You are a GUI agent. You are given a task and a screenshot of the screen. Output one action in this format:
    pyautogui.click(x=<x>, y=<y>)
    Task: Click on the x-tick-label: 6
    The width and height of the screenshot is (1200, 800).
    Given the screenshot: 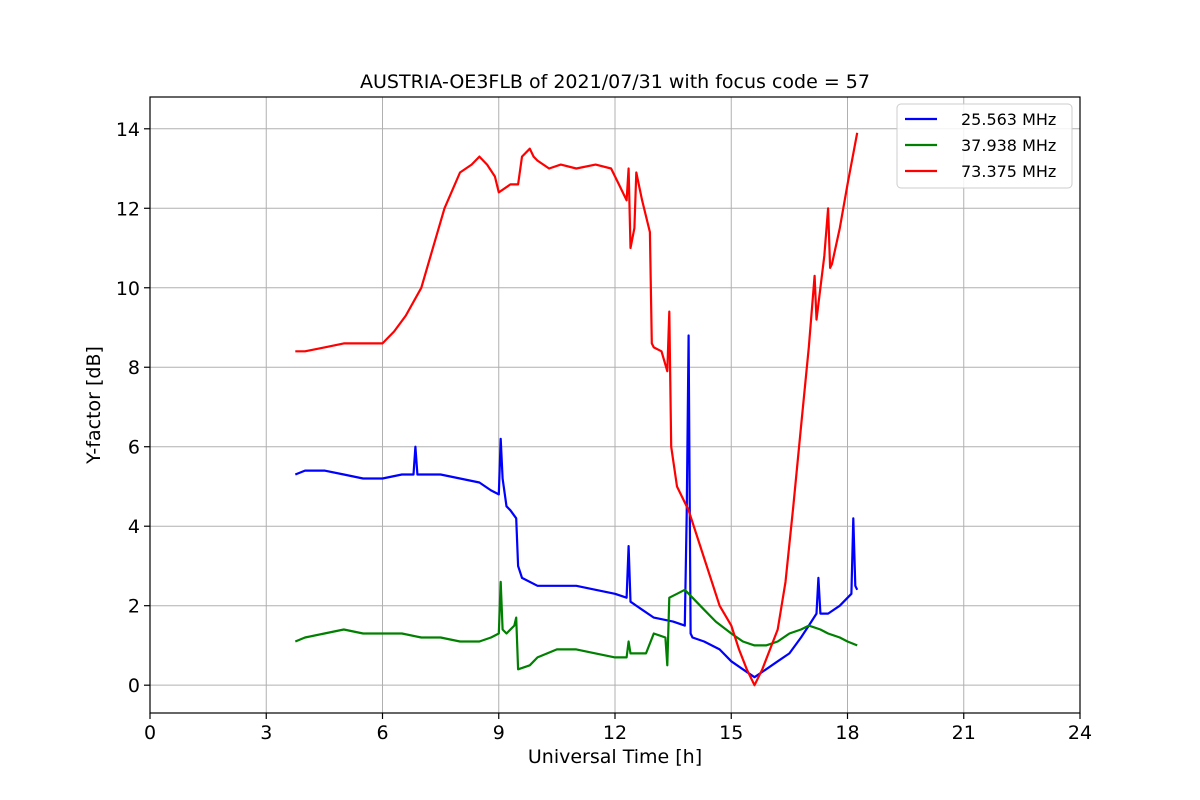 What is the action you would take?
    pyautogui.click(x=382, y=733)
    